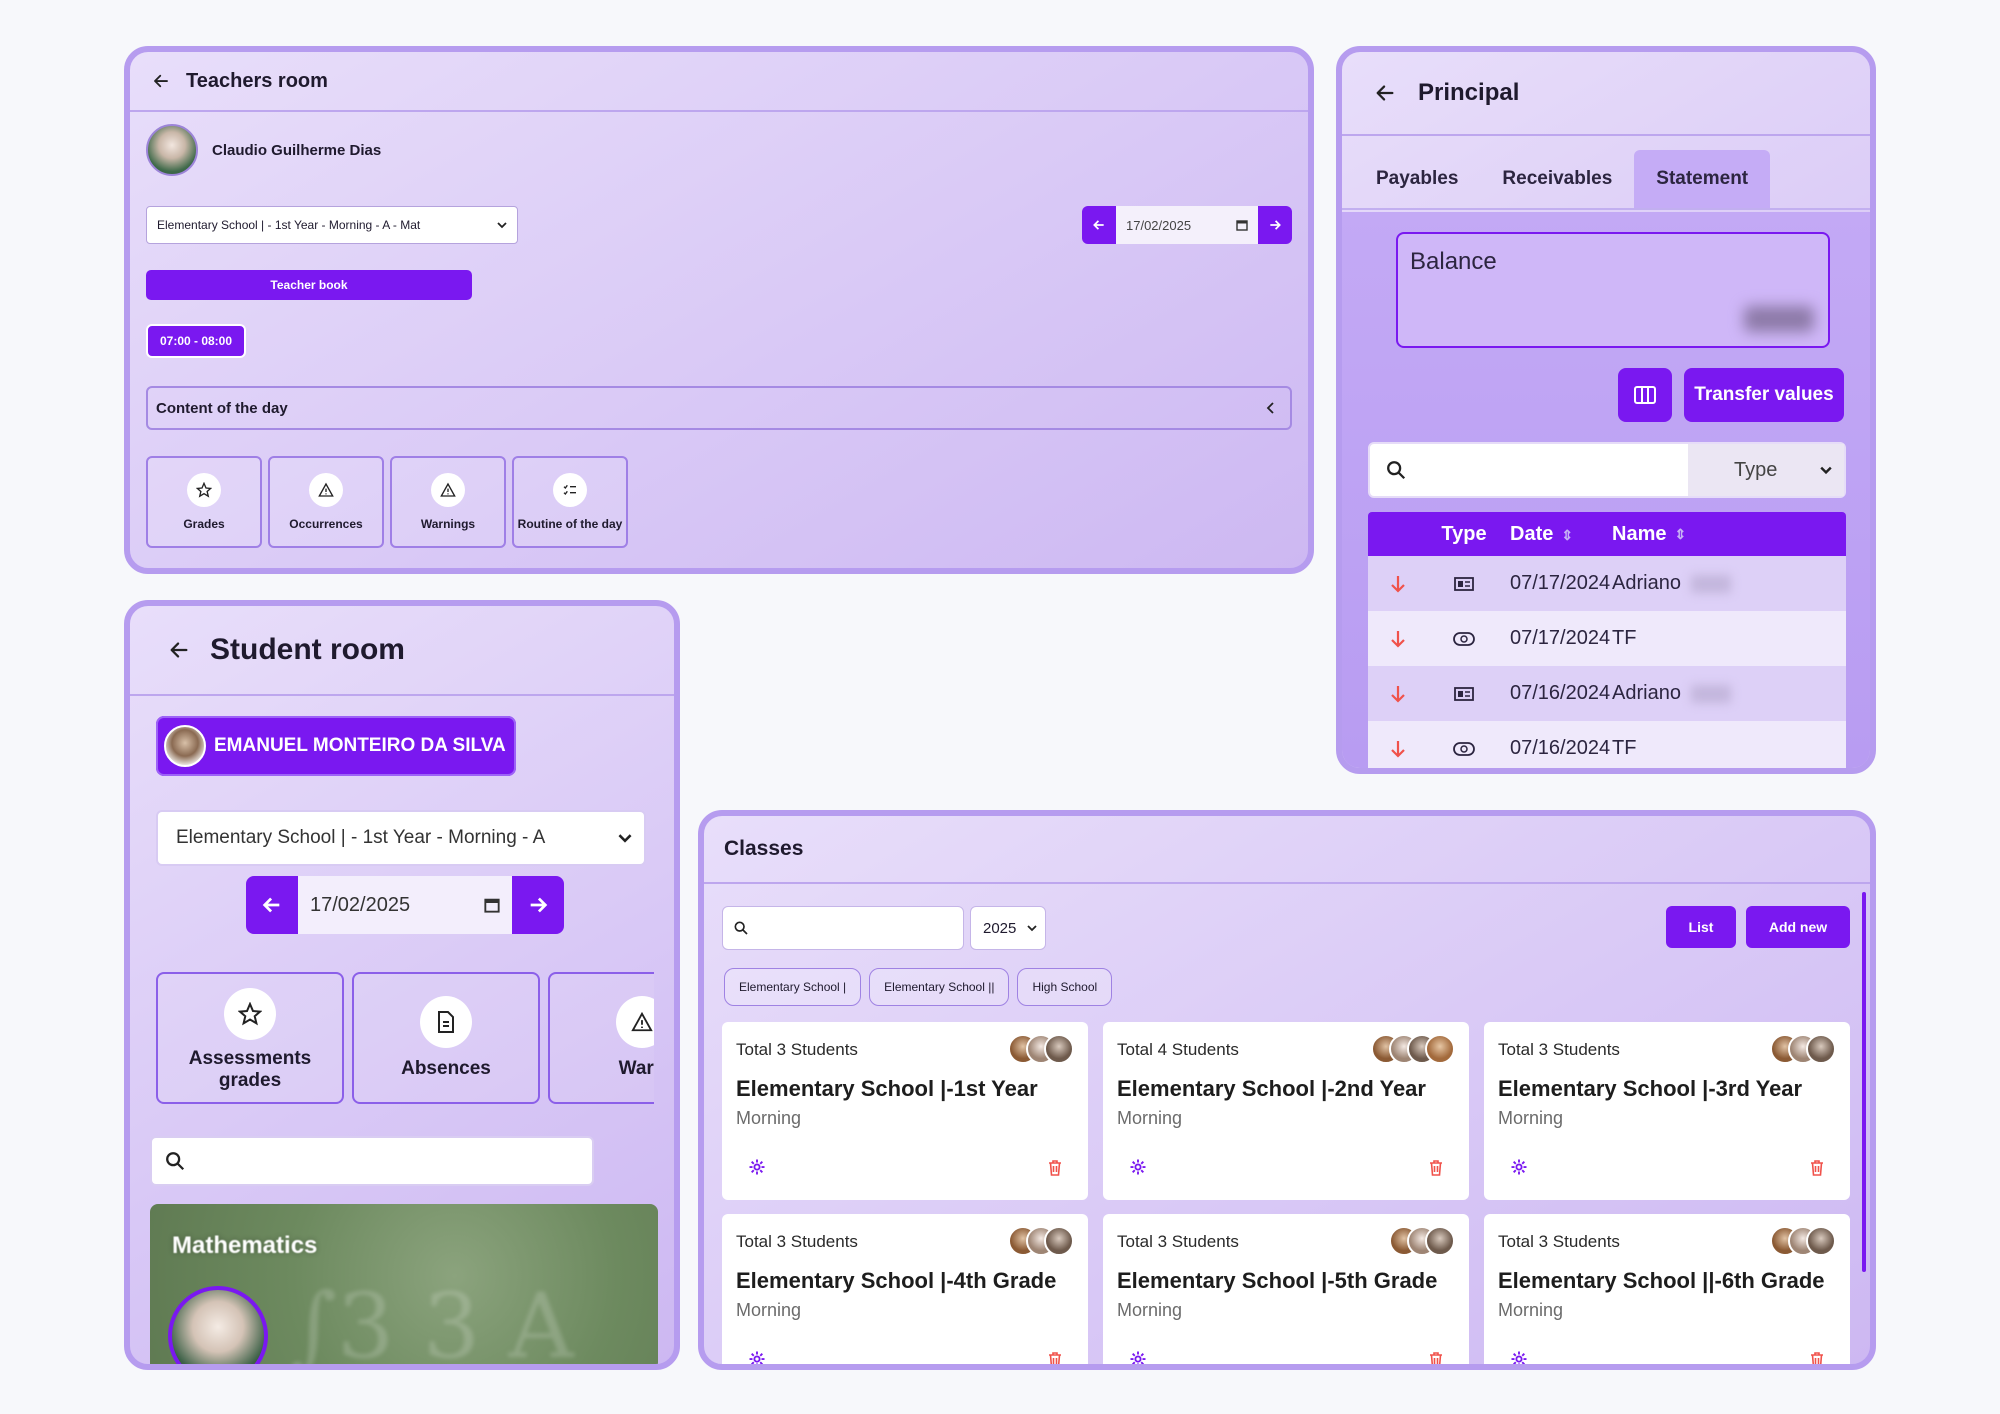 The image size is (2000, 1414). I want to click on bill-icon, so click(1464, 584).